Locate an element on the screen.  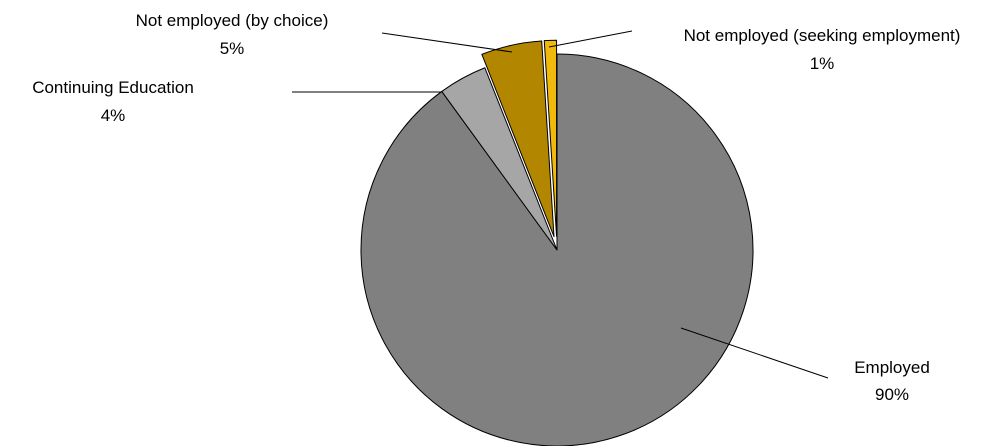
data-label-continuing-education: Continuing Education 4% is located at coordinates (113, 101).